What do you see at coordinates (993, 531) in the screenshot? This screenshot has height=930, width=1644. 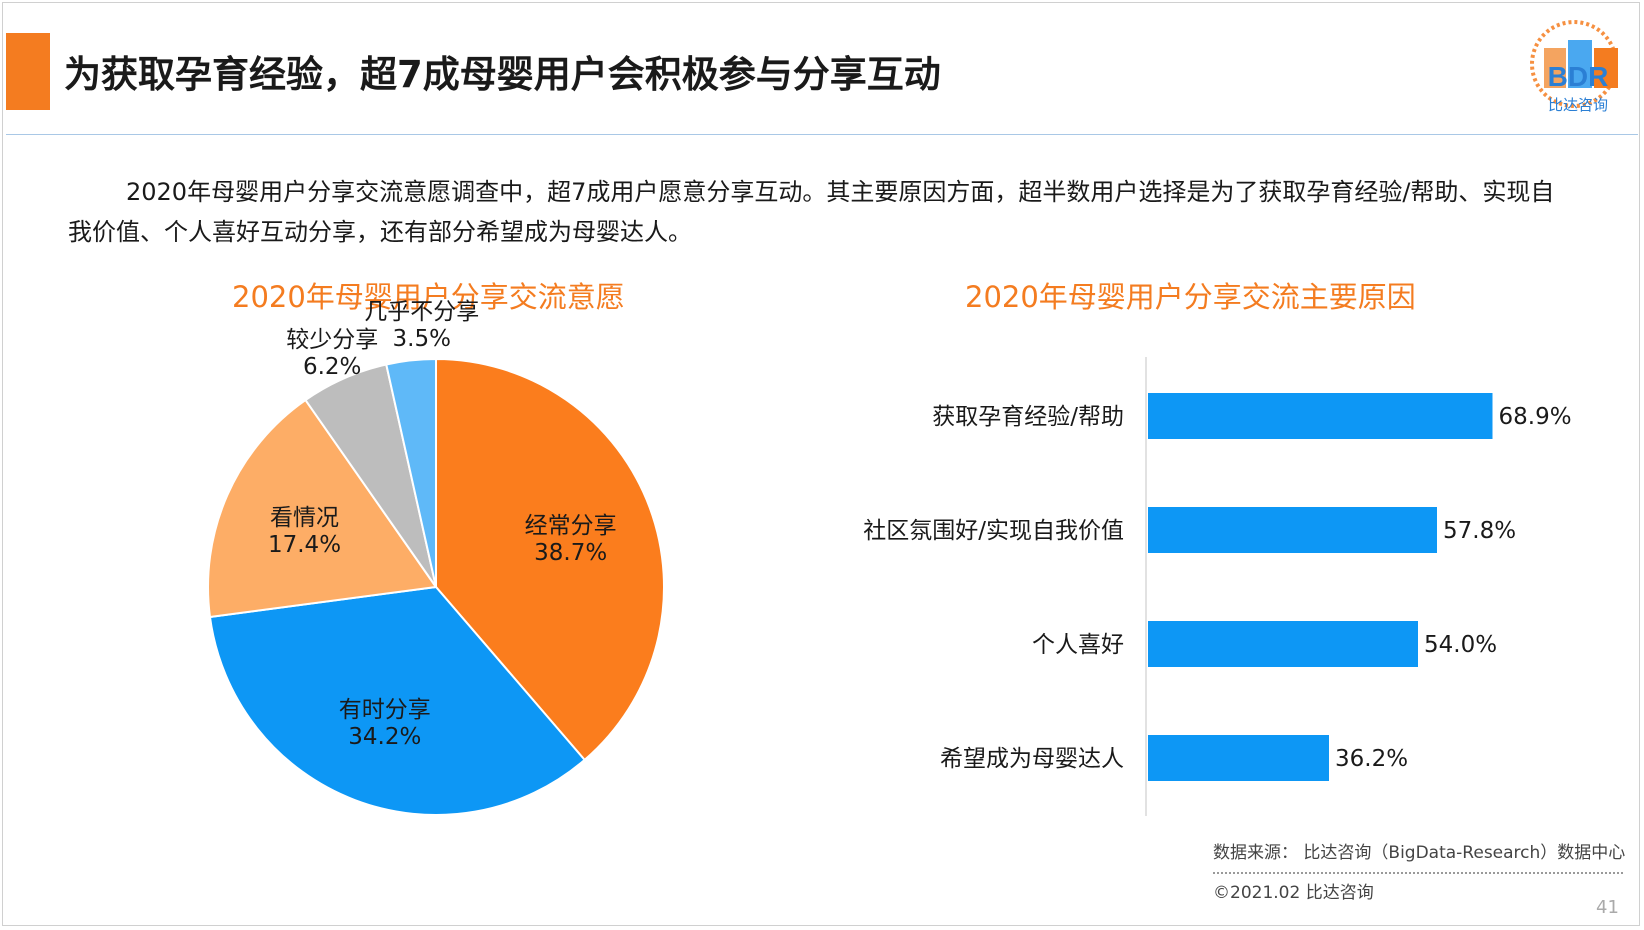 I see `bar-category-label-2: 社区氛围好/实现自我价值` at bounding box center [993, 531].